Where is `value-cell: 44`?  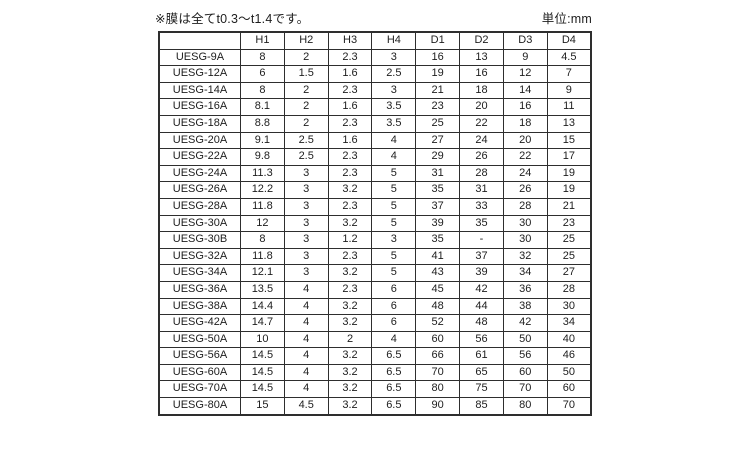 value-cell: 44 is located at coordinates (481, 306).